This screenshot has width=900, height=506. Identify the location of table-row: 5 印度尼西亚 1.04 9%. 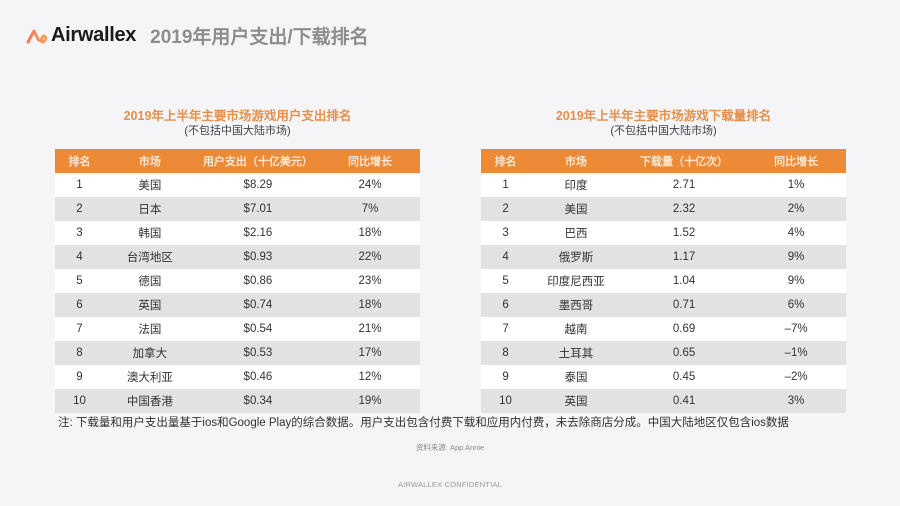
(663, 281).